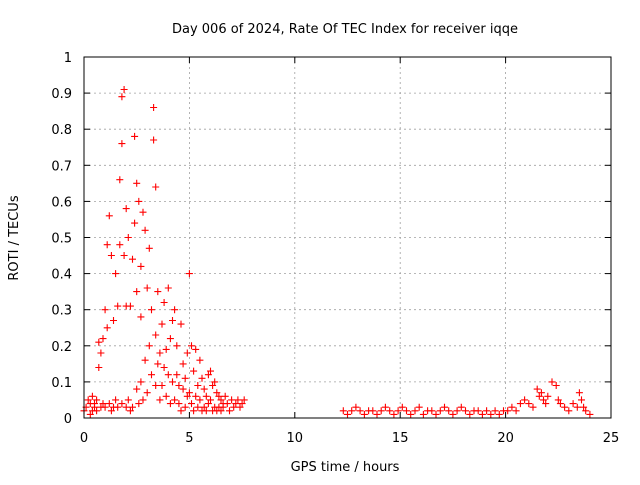 The image size is (640, 485). I want to click on y-tick-label: 0.8, so click(61, 130).